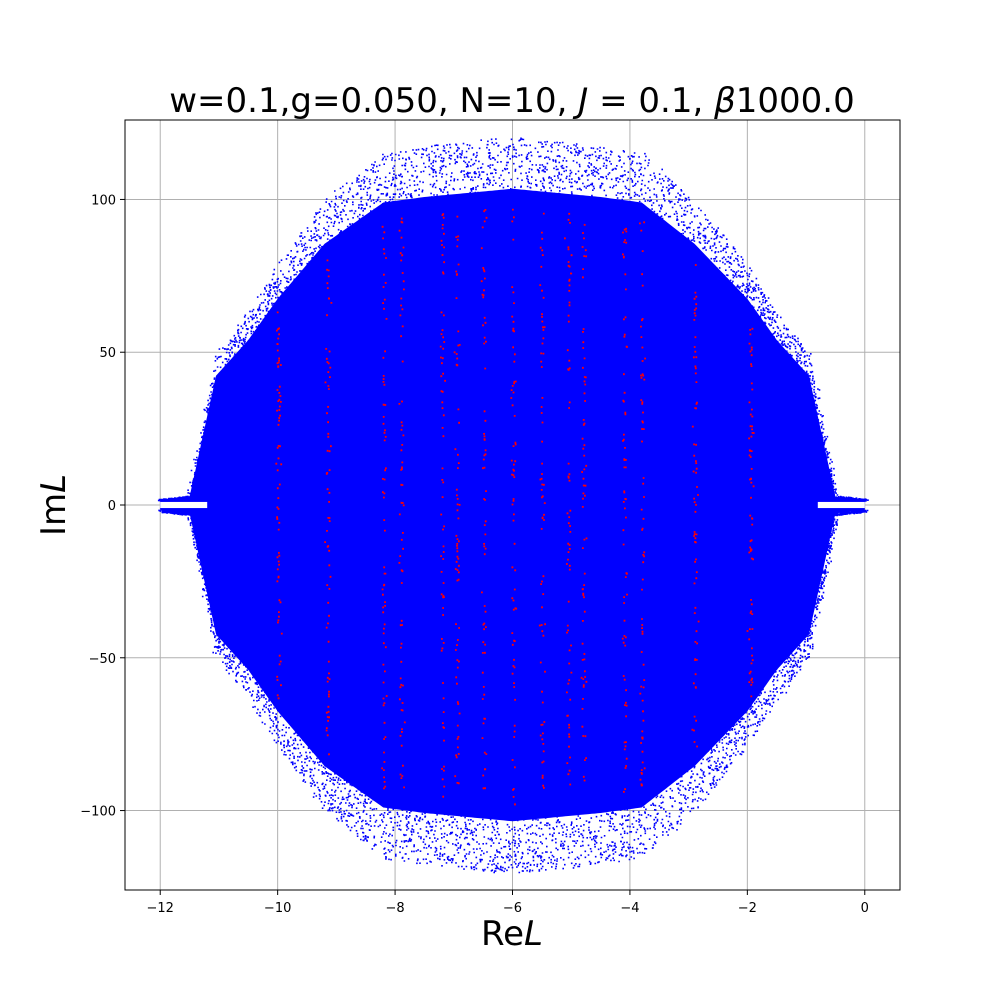  I want to click on y-tick-label: −100, so click(98, 812).